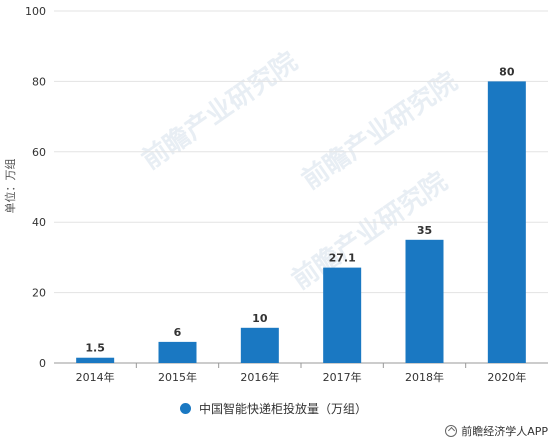 This screenshot has width=556, height=445. What do you see at coordinates (506, 377) in the screenshot?
I see `x-tick-label: 2020年` at bounding box center [506, 377].